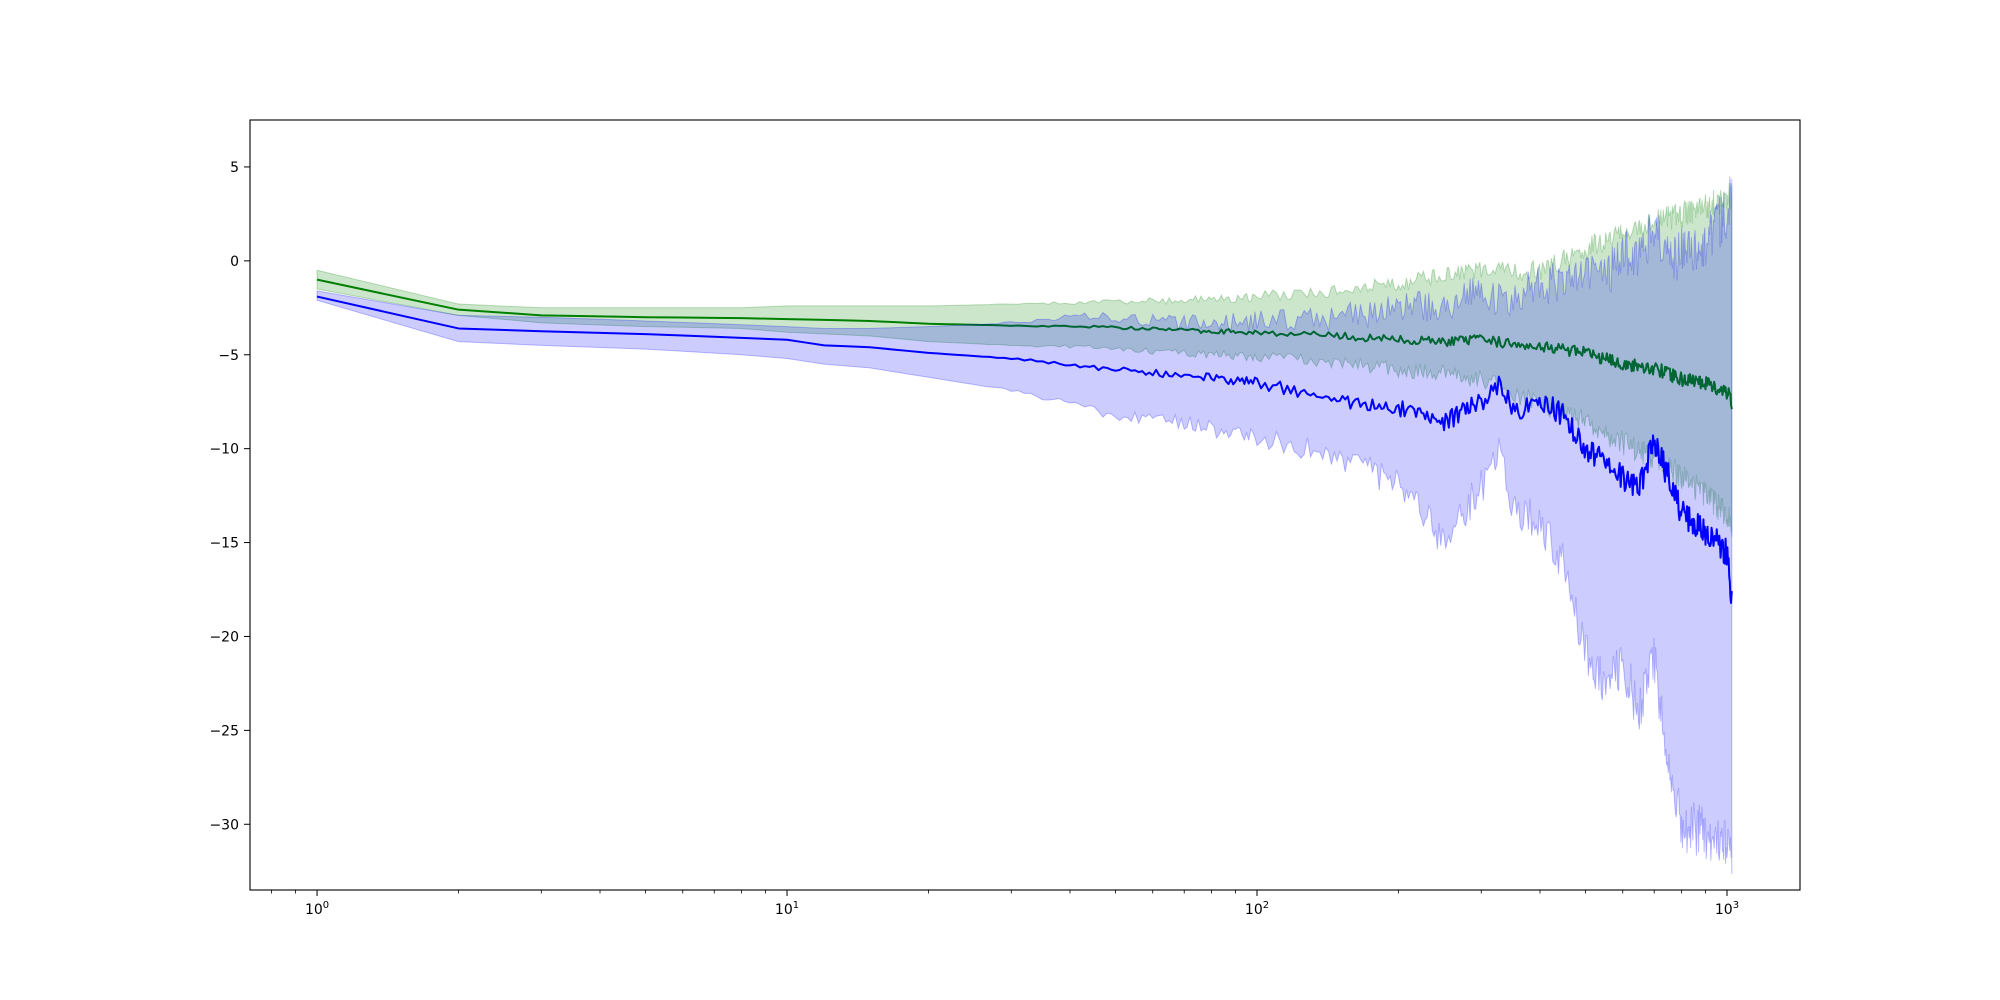  What do you see at coordinates (234, 168) in the screenshot?
I see `y-tick-label: 5` at bounding box center [234, 168].